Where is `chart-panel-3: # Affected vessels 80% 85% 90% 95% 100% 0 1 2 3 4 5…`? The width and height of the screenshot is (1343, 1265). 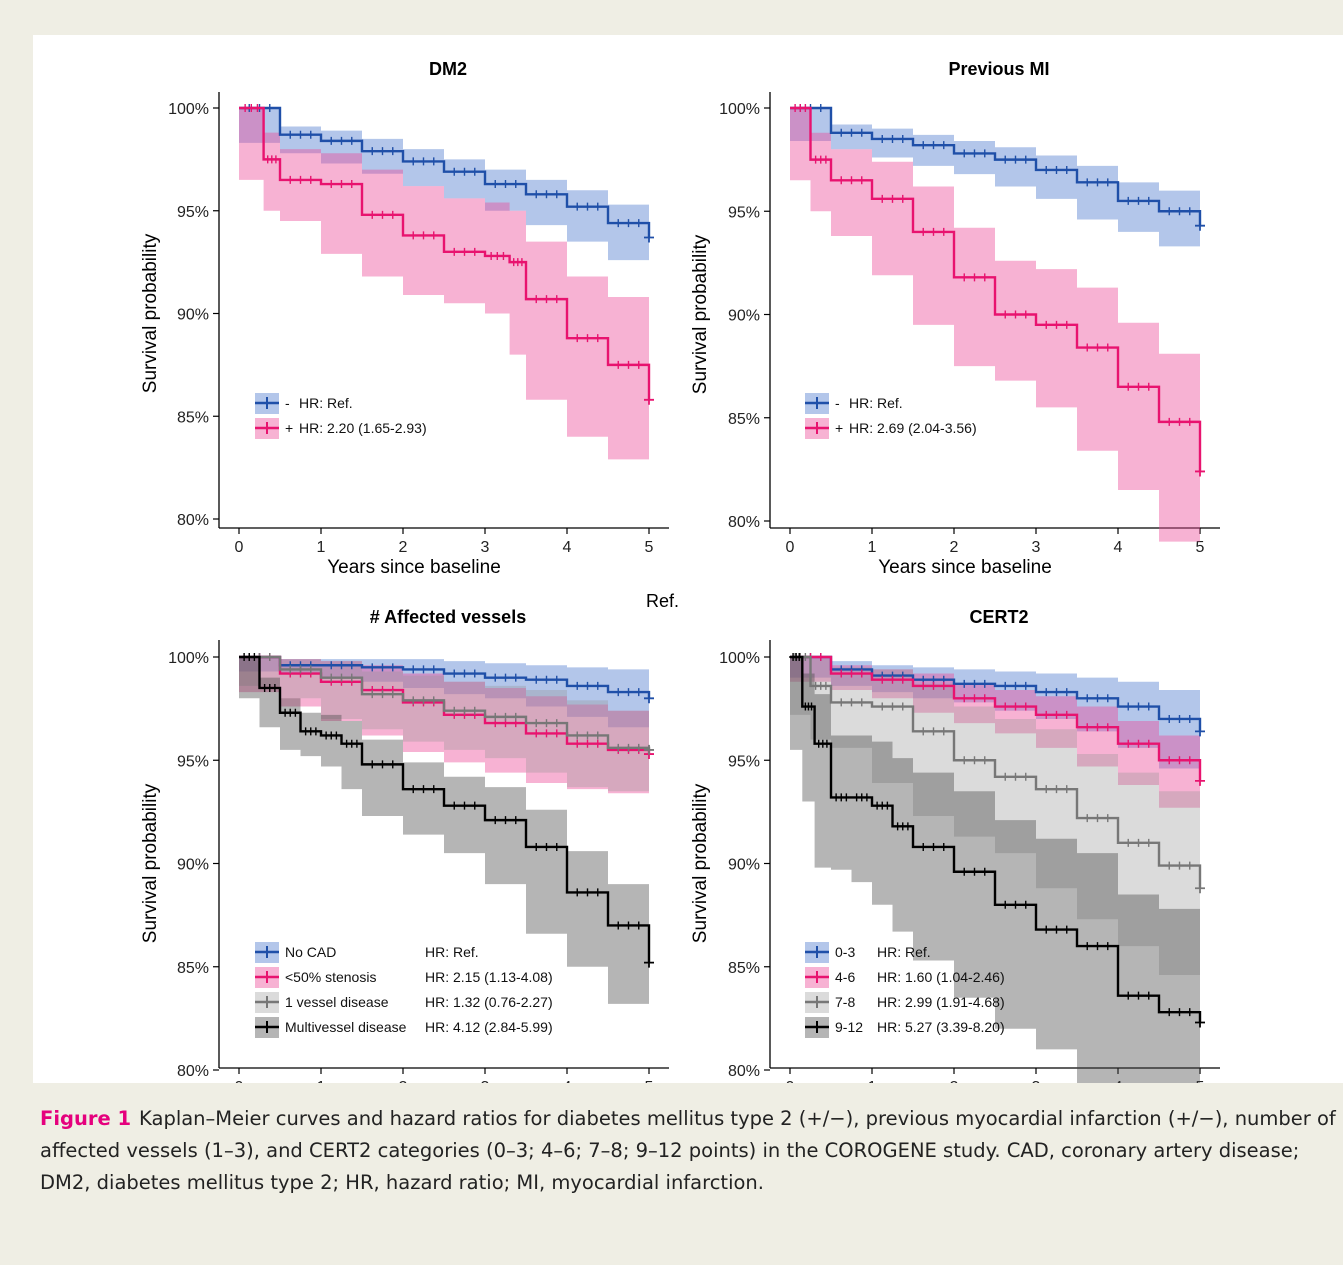 chart-panel-3: # Affected vessels 80% 85% 90% 95% 100% 0 1 2 3 4 5… is located at coordinates (404, 845).